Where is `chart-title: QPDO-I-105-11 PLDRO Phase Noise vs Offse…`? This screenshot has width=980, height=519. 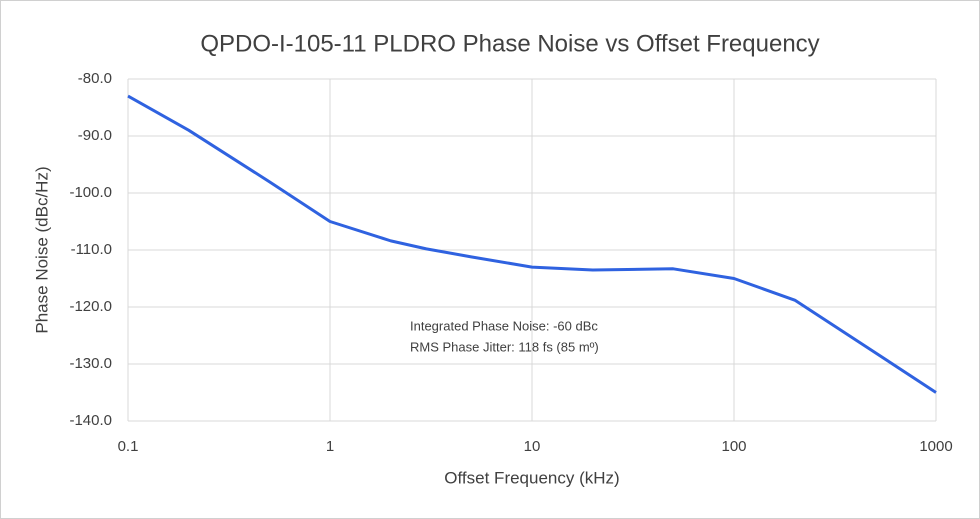 chart-title: QPDO-I-105-11 PLDRO Phase Noise vs Offse… is located at coordinates (509, 43).